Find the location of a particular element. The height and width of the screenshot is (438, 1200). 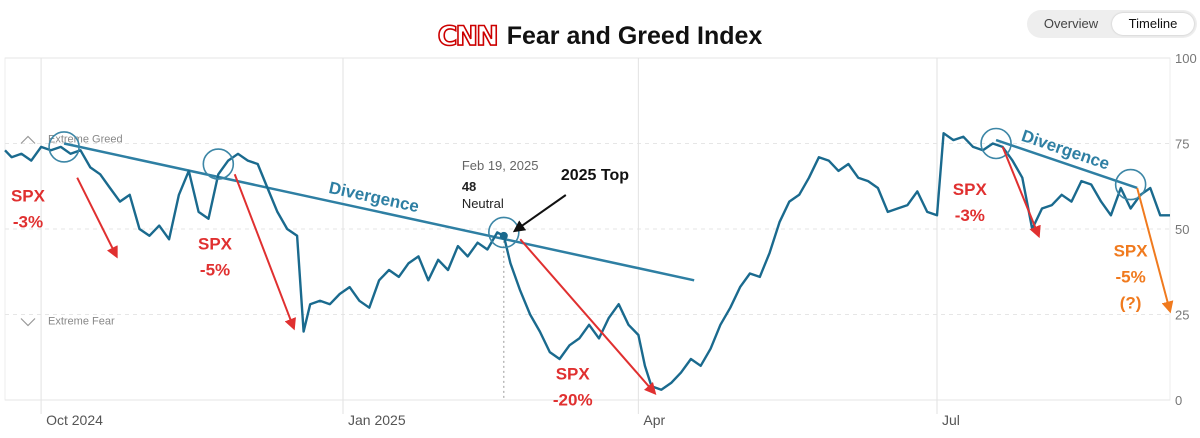

view-toggle: Overview Timeline is located at coordinates (1112, 24).